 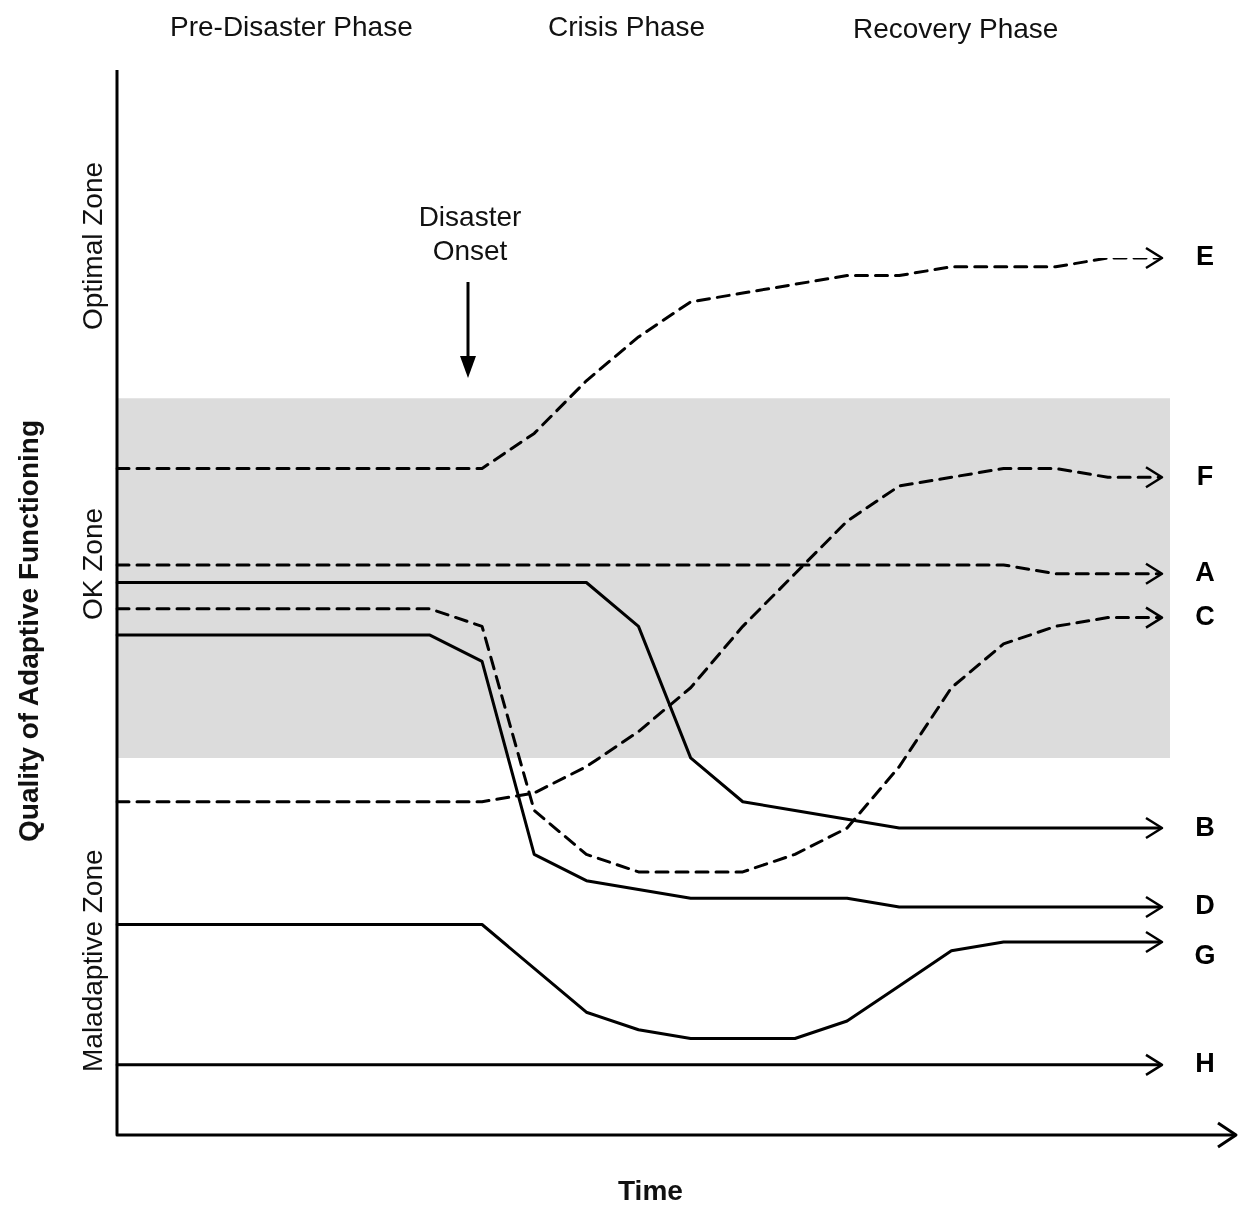 I want to click on series-label: H, so click(x=1205, y=1063).